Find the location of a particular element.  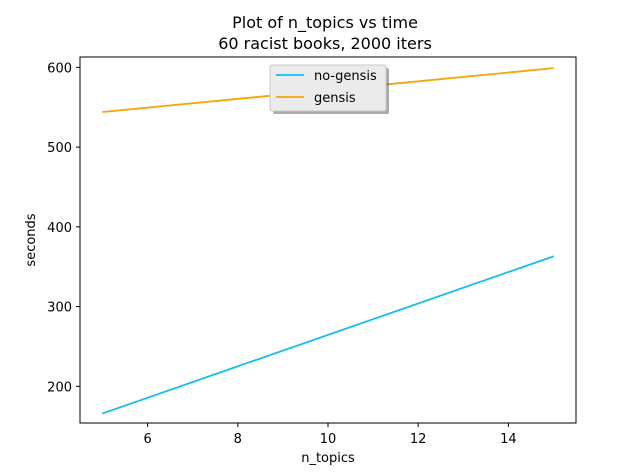

y-tick-label: 200 is located at coordinates (59, 387).